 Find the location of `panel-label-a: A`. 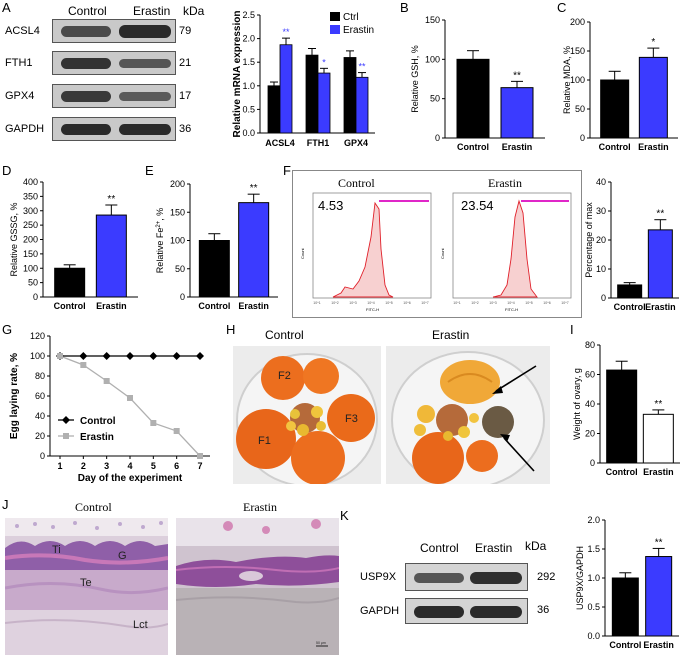

panel-label-a: A is located at coordinates (6, 7).